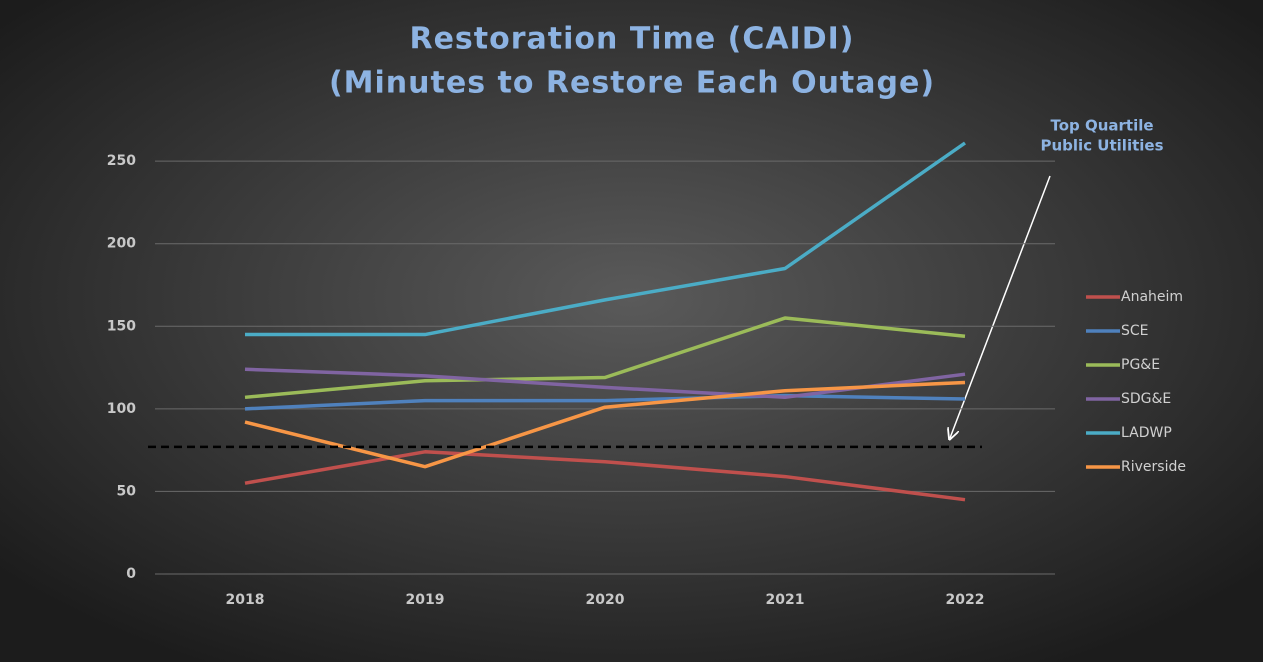 The image size is (1263, 662). What do you see at coordinates (127, 491) in the screenshot?
I see `y-tick-label: 50` at bounding box center [127, 491].